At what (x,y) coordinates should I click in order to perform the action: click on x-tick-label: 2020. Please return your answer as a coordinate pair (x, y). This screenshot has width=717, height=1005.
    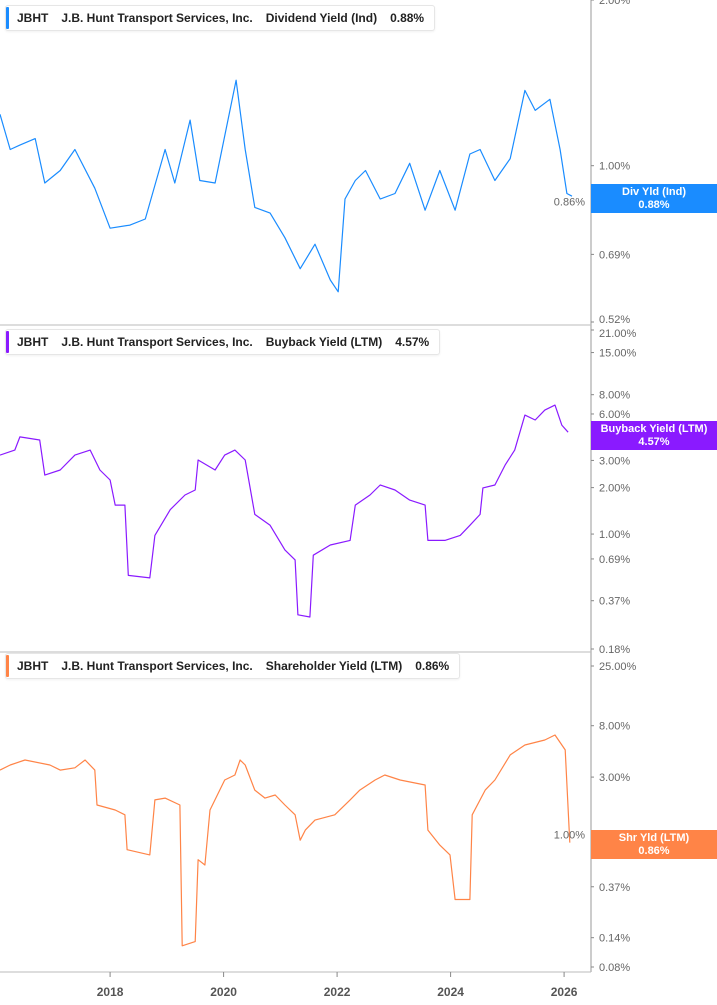
    Looking at the image, I should click on (223, 992).